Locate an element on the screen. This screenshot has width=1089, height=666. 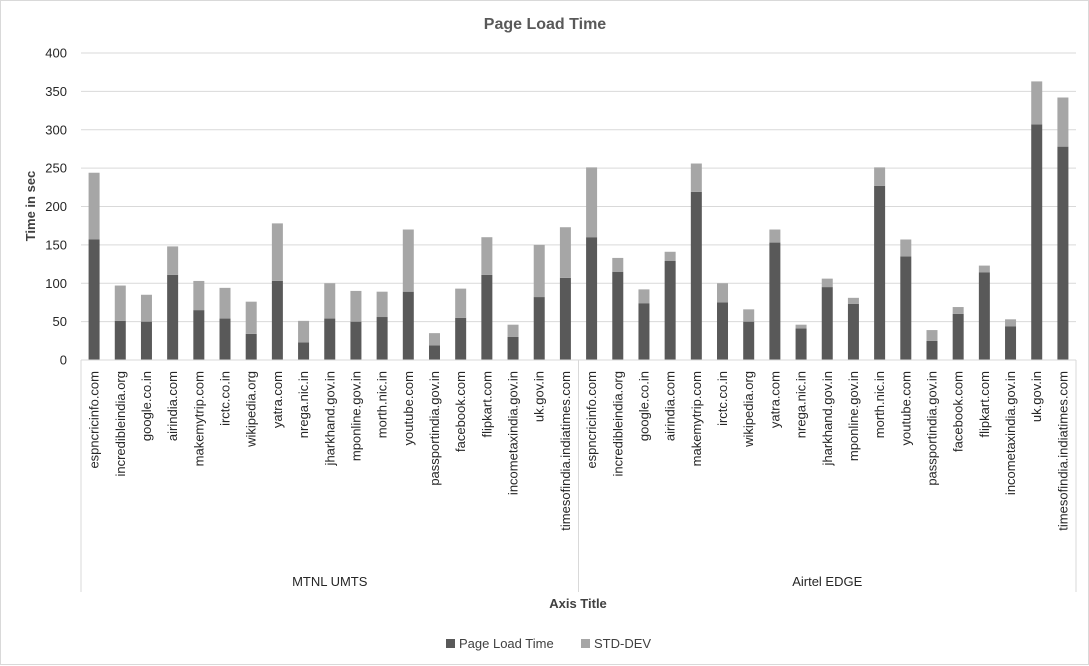
y-tick-label: 400 is located at coordinates (56, 53).